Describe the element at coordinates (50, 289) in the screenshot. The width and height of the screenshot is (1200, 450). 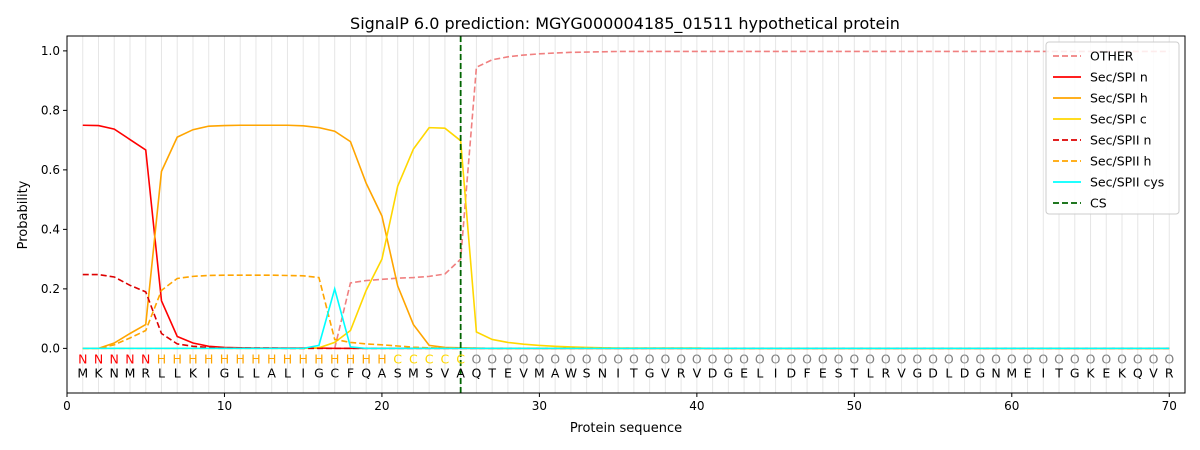
I see `y-tick-label: 0.2` at that location.